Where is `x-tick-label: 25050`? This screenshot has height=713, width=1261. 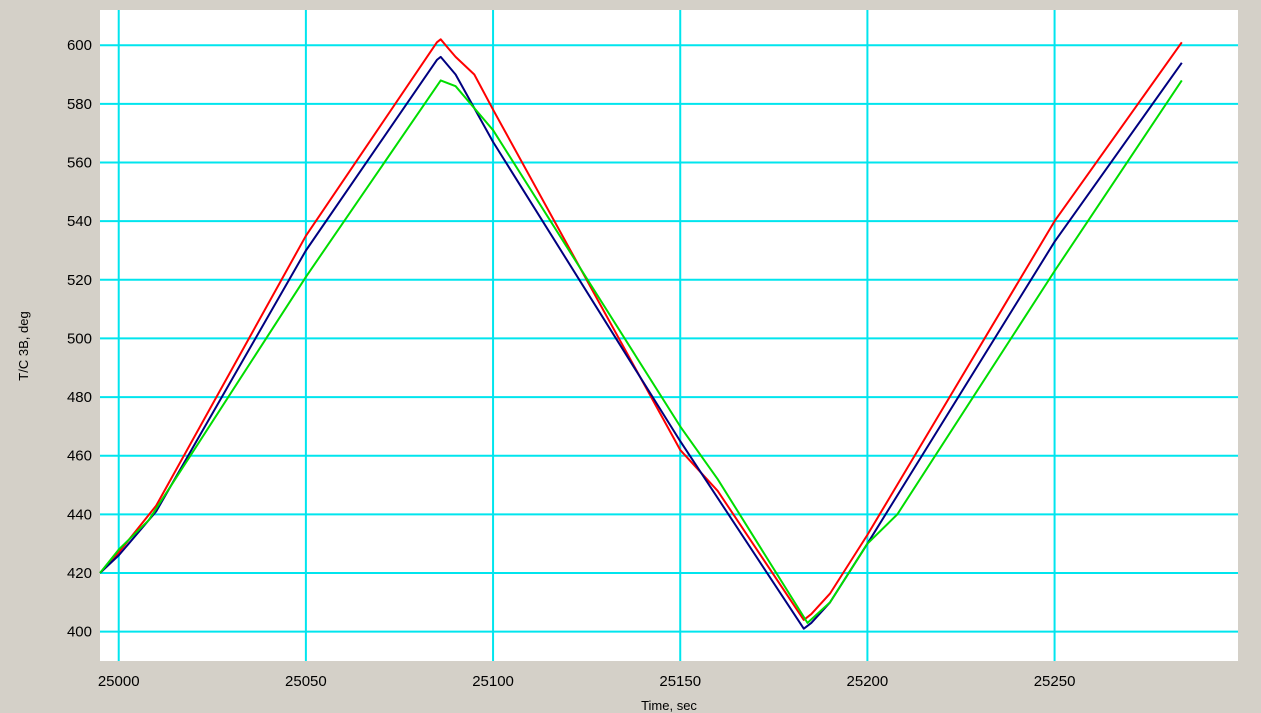 x-tick-label: 25050 is located at coordinates (306, 681).